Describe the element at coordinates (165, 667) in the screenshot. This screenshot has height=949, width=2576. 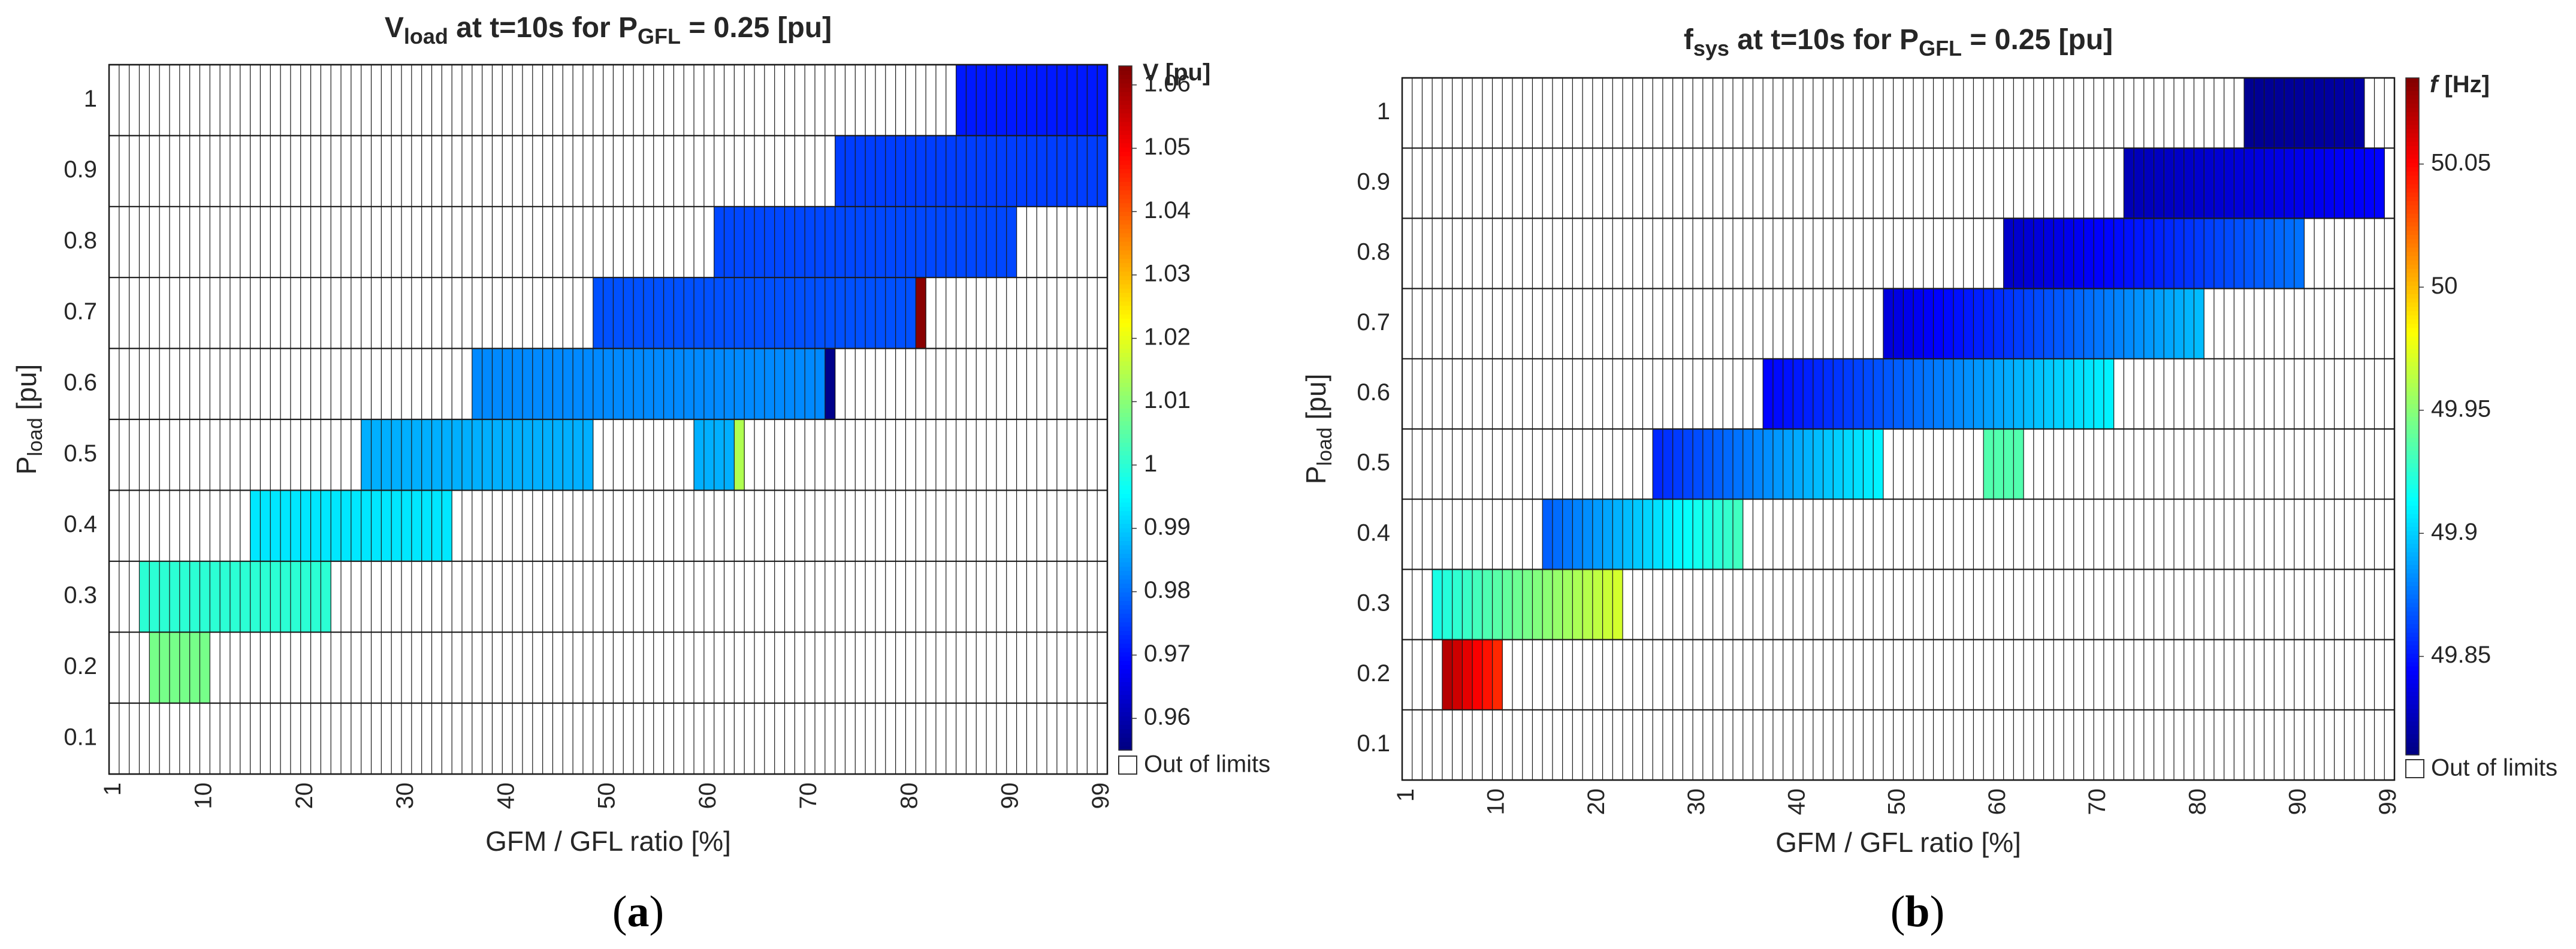
I see `chart0-cell-p2-x6` at that location.